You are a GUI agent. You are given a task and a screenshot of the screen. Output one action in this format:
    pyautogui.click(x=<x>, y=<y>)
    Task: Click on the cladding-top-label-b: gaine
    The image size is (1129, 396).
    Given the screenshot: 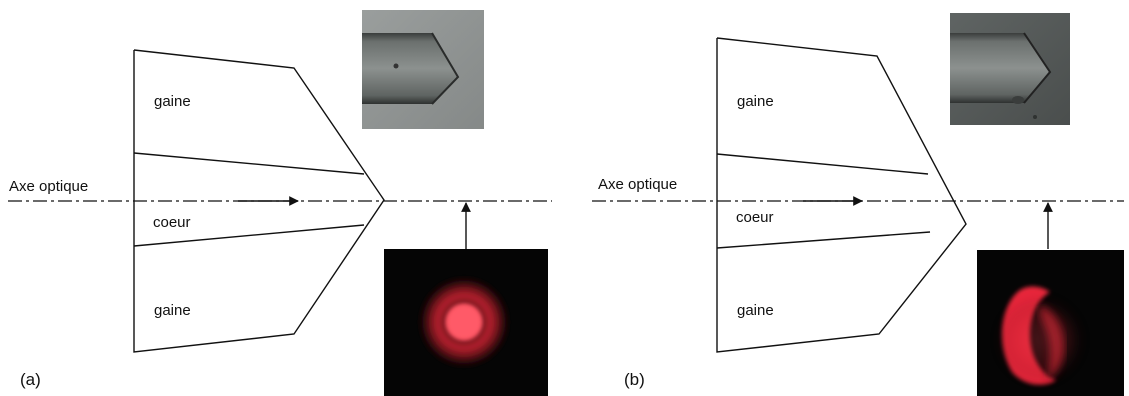 What is the action you would take?
    pyautogui.click(x=755, y=101)
    